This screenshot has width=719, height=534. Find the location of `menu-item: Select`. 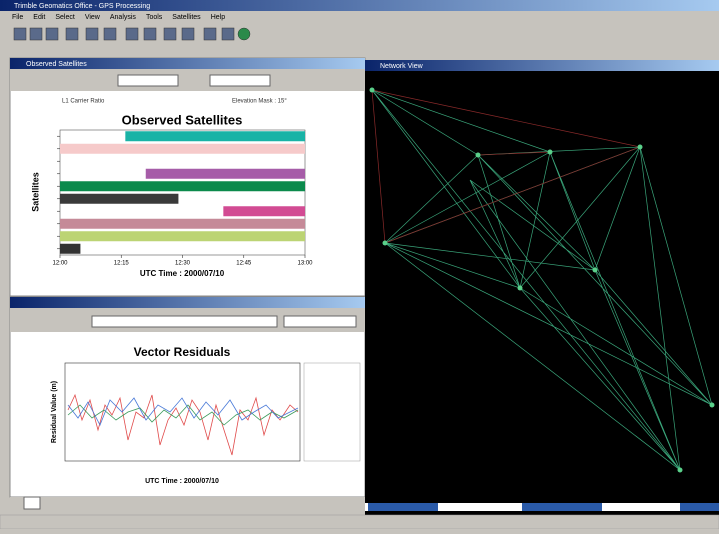

menu-item: Select is located at coordinates (65, 17).